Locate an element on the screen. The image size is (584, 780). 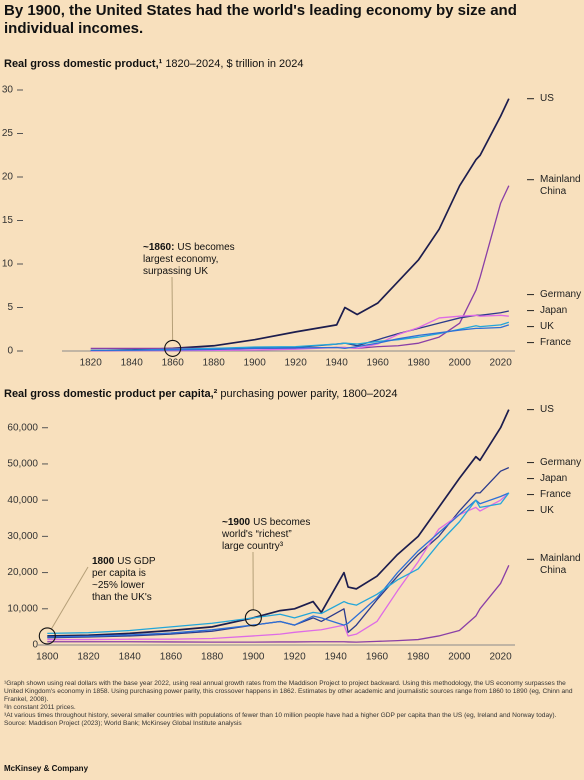
annotation-text: than the UK's is located at coordinates (122, 597).